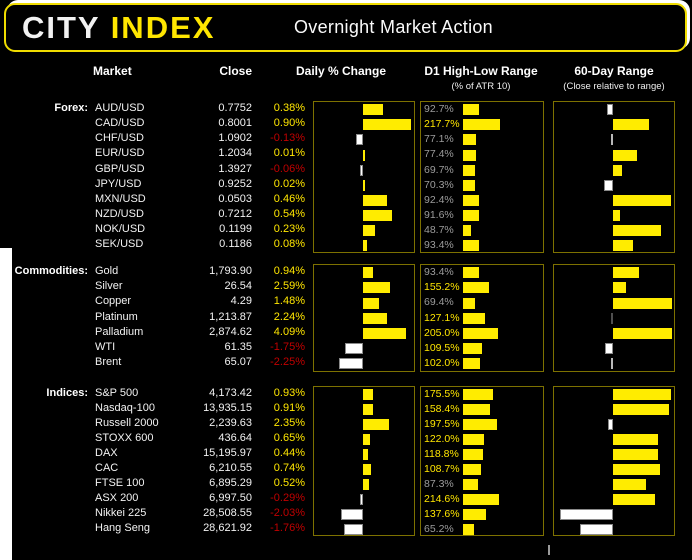  What do you see at coordinates (120, 153) in the screenshot?
I see `market-name: EUR/USD` at bounding box center [120, 153].